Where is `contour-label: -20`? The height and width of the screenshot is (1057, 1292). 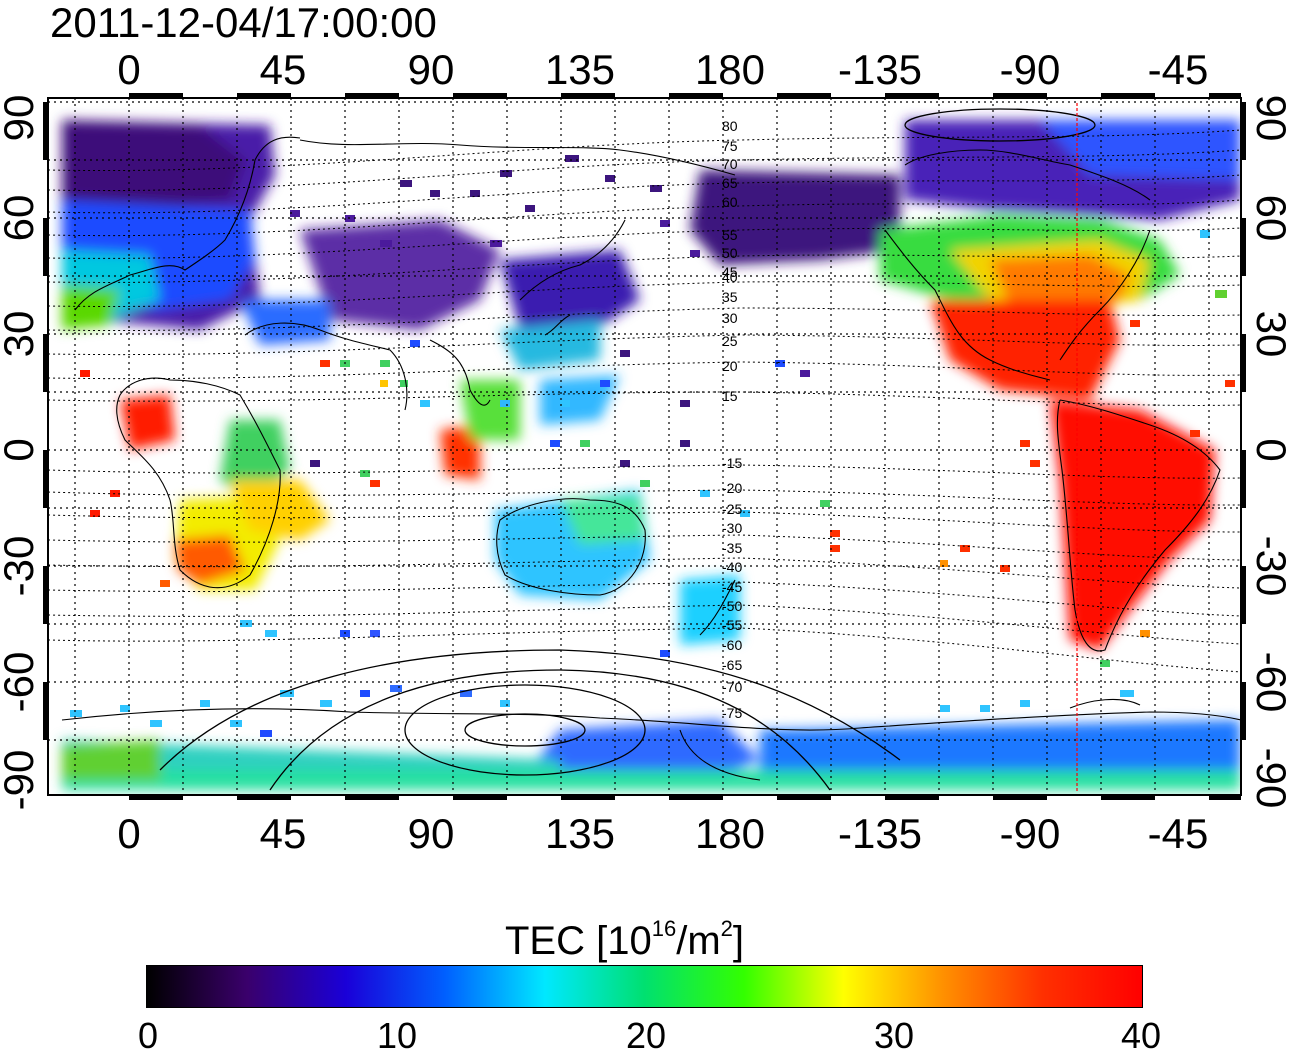
contour-label: -20 is located at coordinates (732, 488).